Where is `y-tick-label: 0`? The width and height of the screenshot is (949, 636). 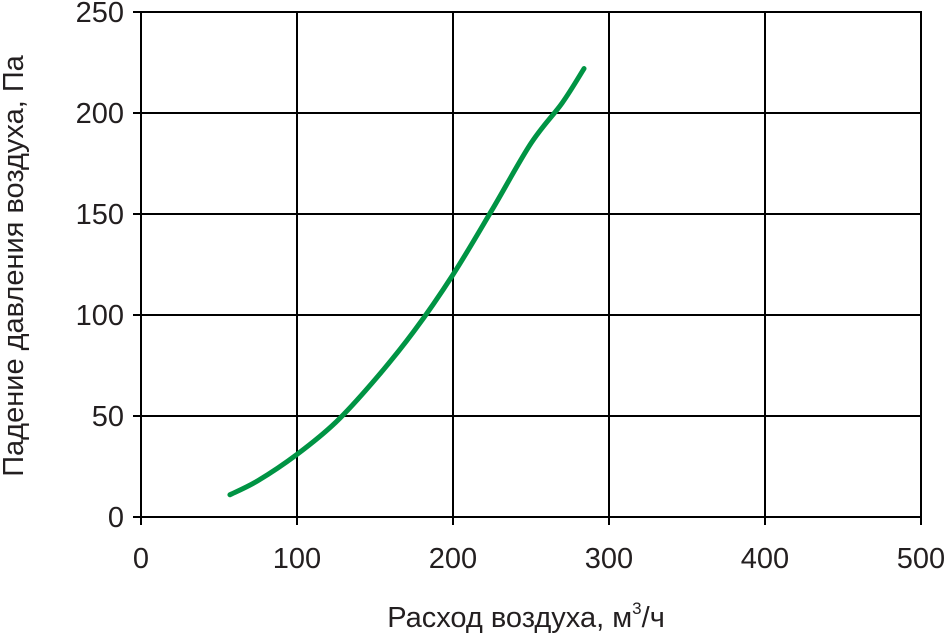
y-tick-label: 0 is located at coordinates (116, 518).